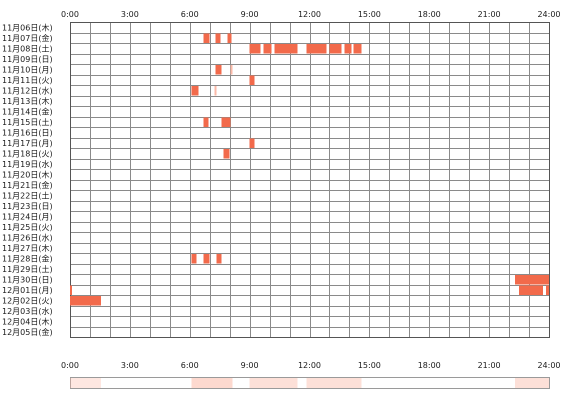 Image resolution: width=570 pixels, height=400 pixels. What do you see at coordinates (27, 279) in the screenshot?
I see `row-label: 11月30日(日)` at bounding box center [27, 279].